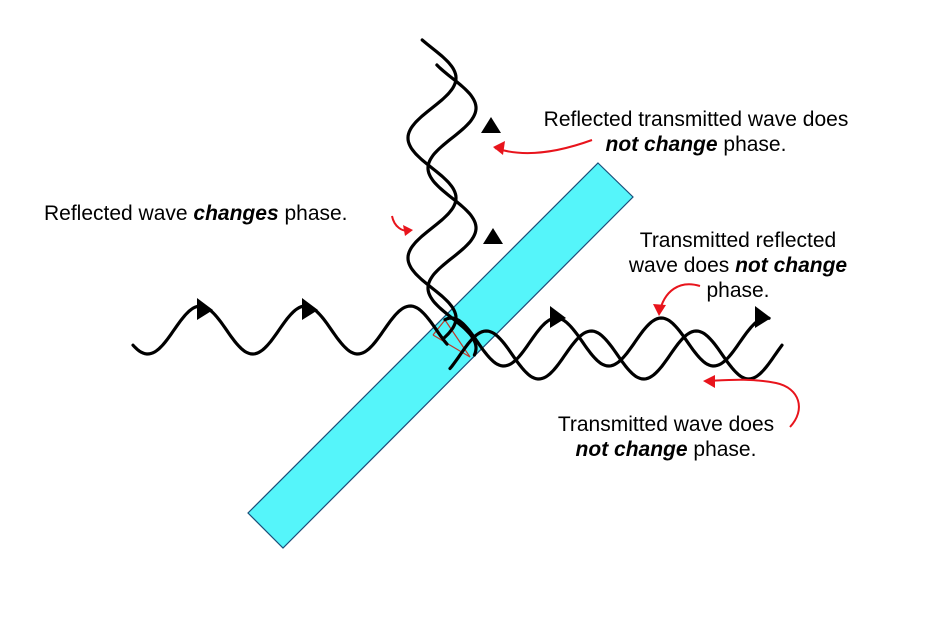 This screenshot has width=950, height=630. What do you see at coordinates (738, 290) in the screenshot?
I see `label-transmitted-reflected-line3: phase.` at bounding box center [738, 290].